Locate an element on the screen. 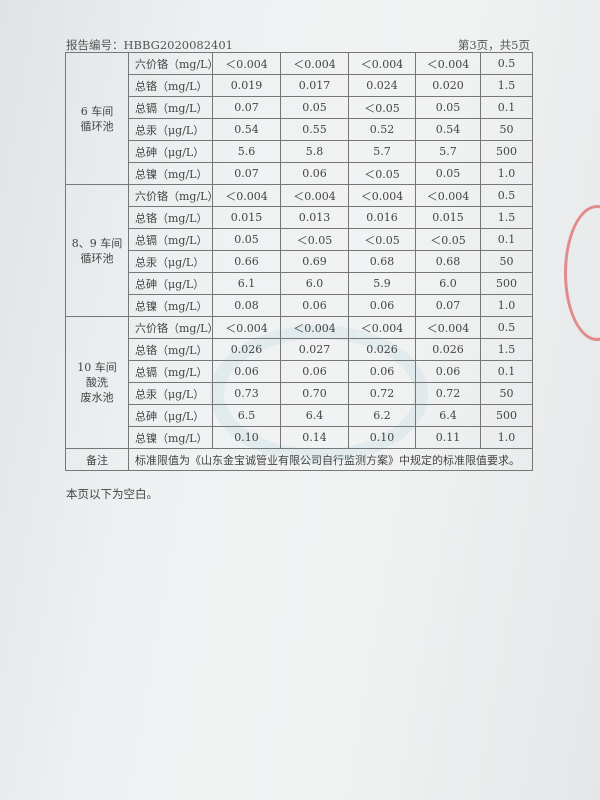 Image resolution: width=600 pixels, height=800 pixels. value-cell: 0.017 is located at coordinates (314, 85).